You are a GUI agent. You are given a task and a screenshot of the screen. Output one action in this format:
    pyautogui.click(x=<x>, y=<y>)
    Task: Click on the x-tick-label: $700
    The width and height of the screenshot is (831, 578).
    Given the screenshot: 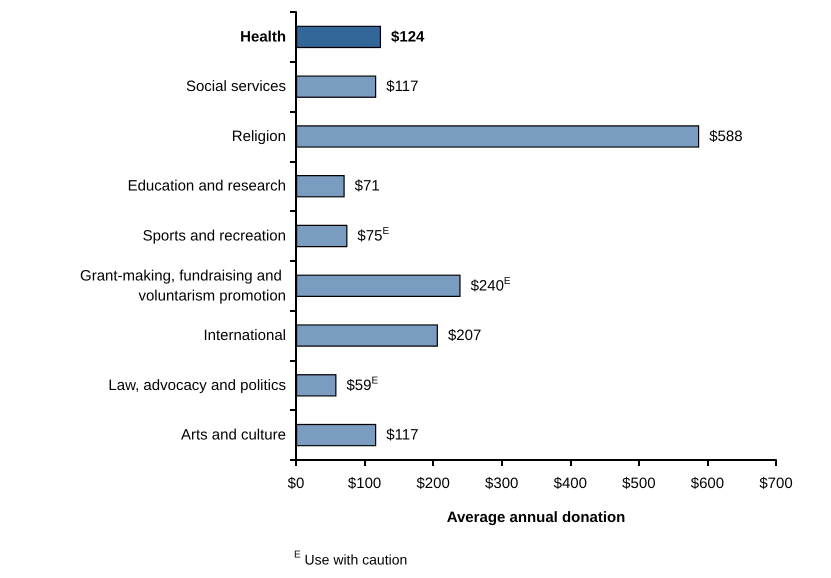 What is the action you would take?
    pyautogui.click(x=776, y=483)
    